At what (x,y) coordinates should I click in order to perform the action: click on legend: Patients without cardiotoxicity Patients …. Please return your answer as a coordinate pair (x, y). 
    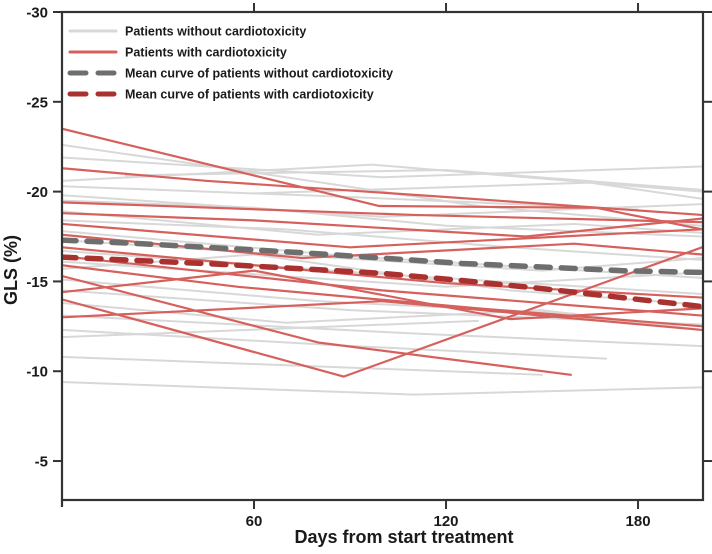
    Looking at the image, I should click on (230, 63).